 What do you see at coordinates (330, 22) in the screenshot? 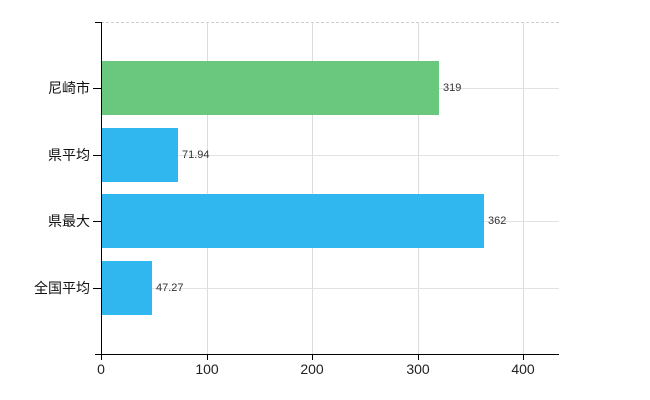
I see `plot-top-border` at bounding box center [330, 22].